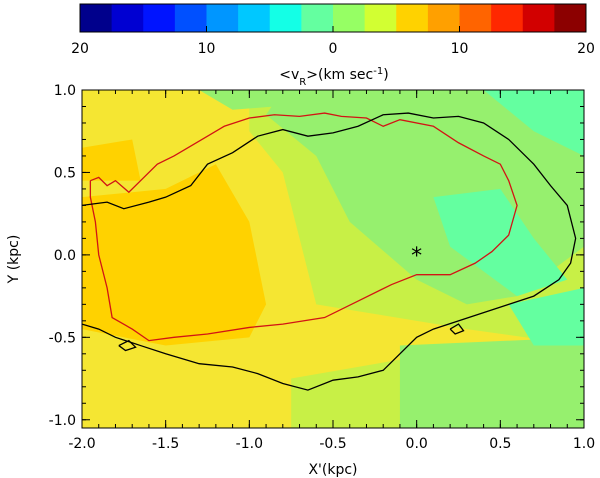  What do you see at coordinates (62, 338) in the screenshot?
I see `y-tick-label: -0.5` at bounding box center [62, 338].